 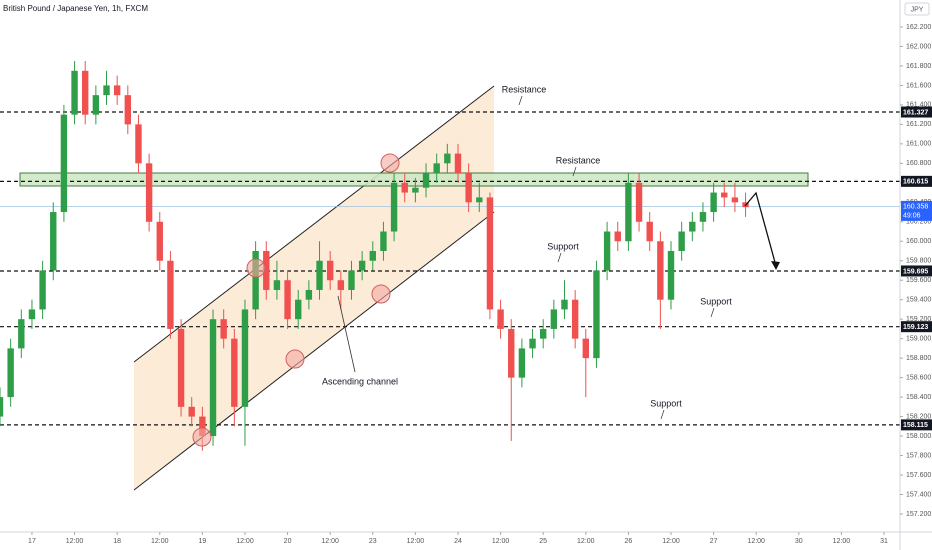 I want to click on y-tick-label: 157.800, so click(x=918, y=455).